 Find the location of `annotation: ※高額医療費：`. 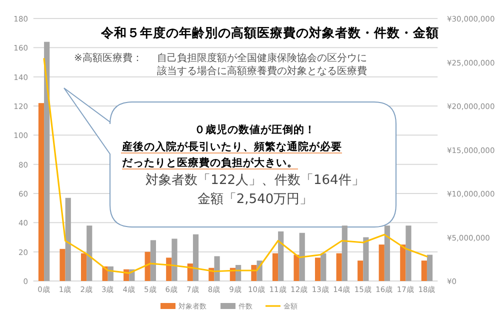

annotation: ※高額医療費： is located at coordinates (108, 58).